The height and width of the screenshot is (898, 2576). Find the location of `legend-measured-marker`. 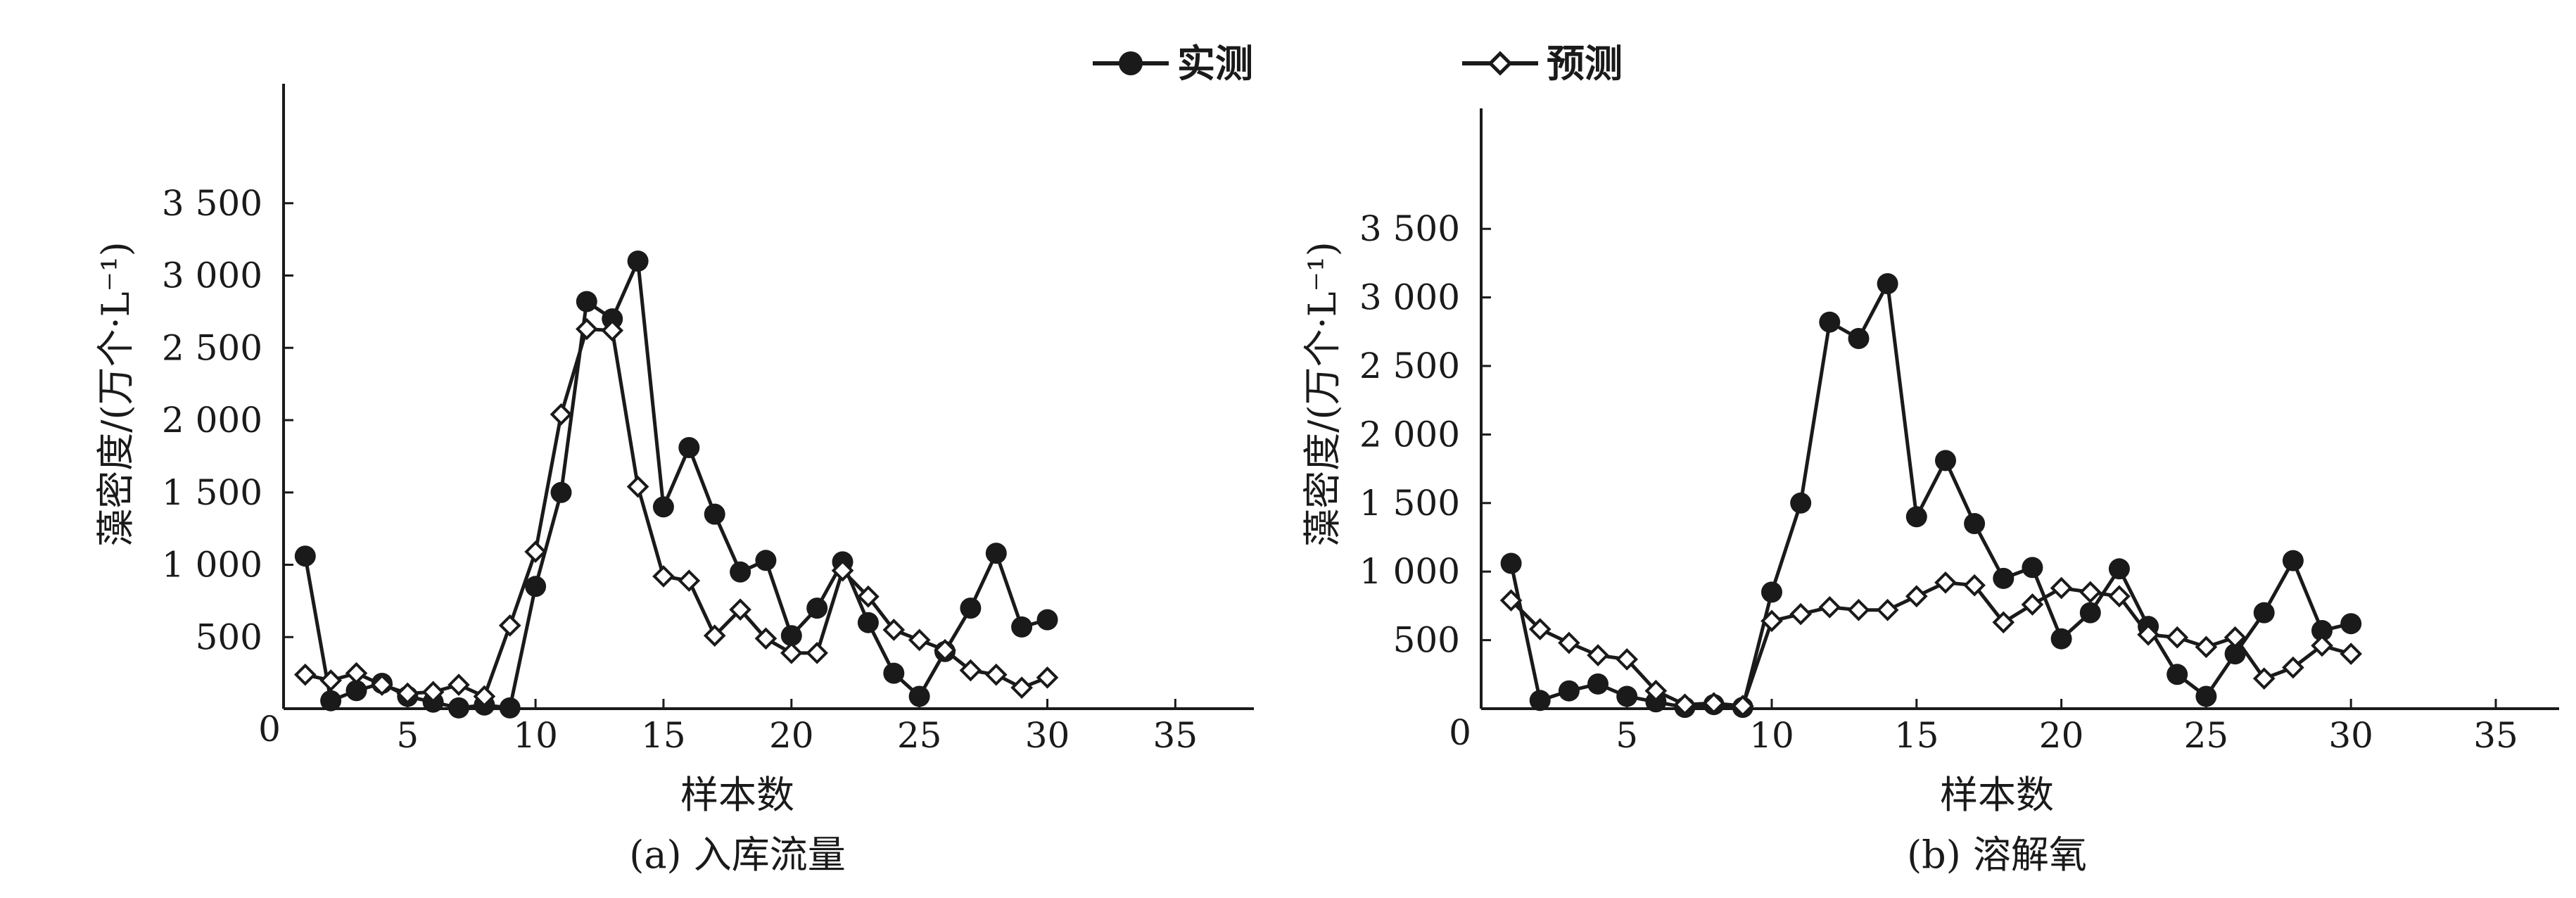

legend-measured-marker is located at coordinates (1131, 63).